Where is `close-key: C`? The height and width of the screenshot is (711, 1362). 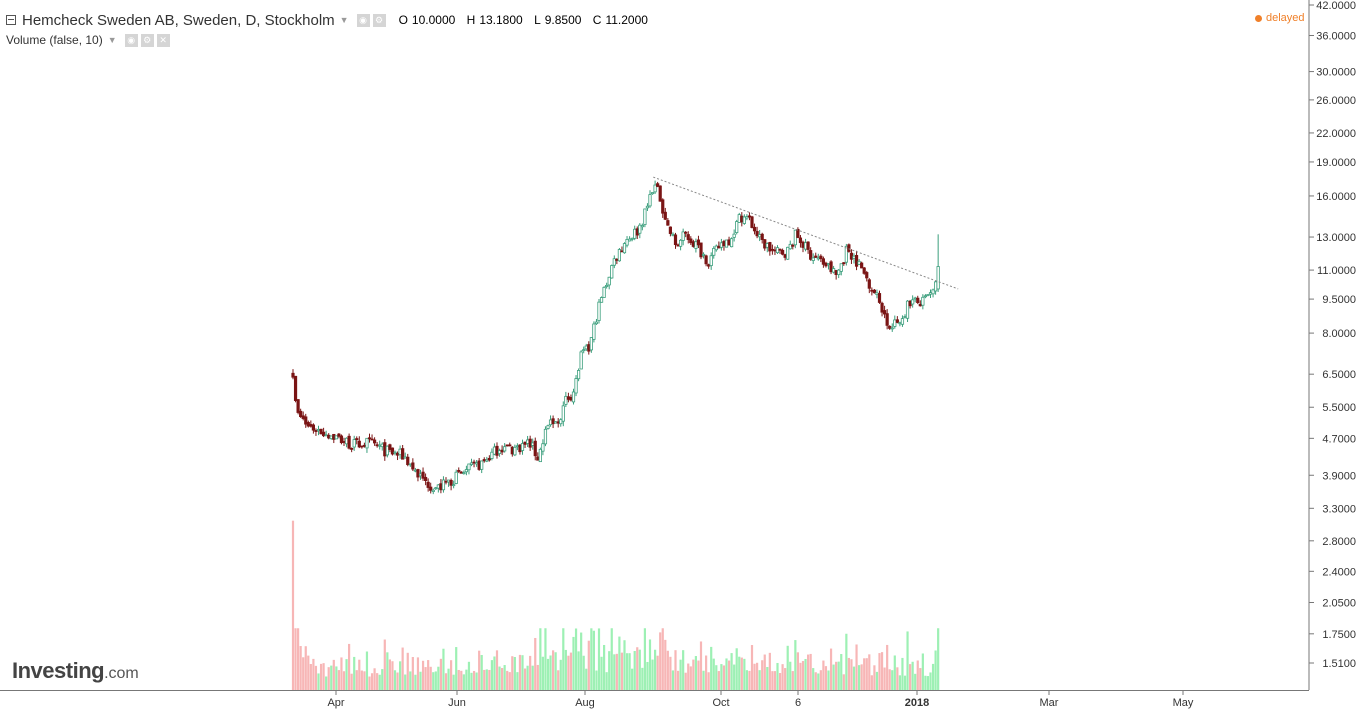 close-key: C is located at coordinates (597, 20).